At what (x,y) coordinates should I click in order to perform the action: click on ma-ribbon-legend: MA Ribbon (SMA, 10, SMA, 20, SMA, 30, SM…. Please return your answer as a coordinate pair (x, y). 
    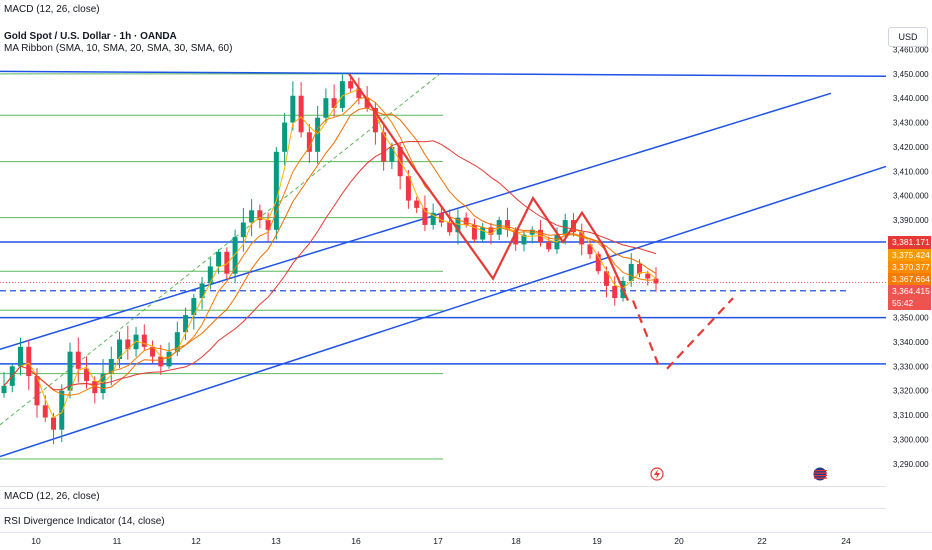
    Looking at the image, I should click on (118, 48).